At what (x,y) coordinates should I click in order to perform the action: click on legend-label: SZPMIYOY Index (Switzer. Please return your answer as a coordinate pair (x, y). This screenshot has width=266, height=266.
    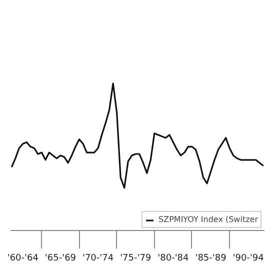
    Looking at the image, I should click on (208, 219).